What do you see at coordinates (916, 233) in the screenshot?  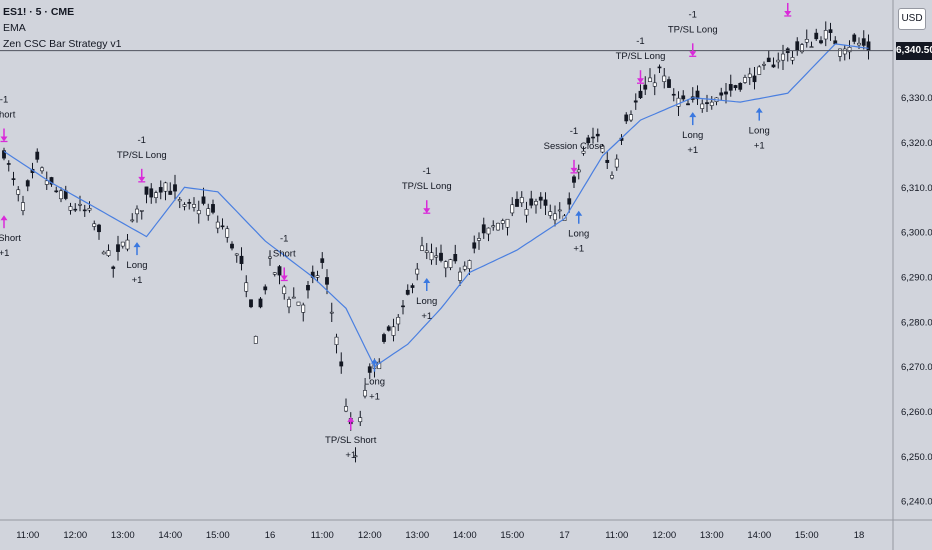 I see `y-tick-label: 6,300.00` at bounding box center [916, 233].